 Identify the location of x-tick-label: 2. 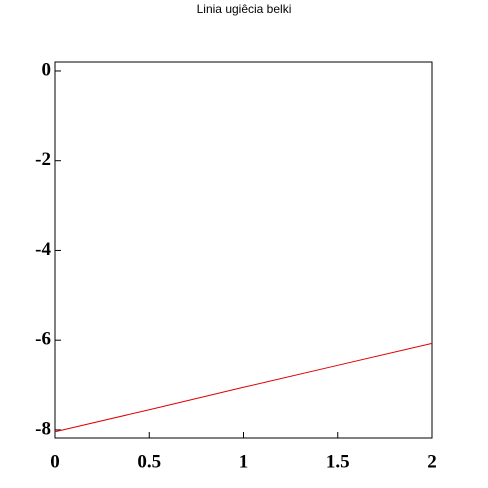
(432, 461).